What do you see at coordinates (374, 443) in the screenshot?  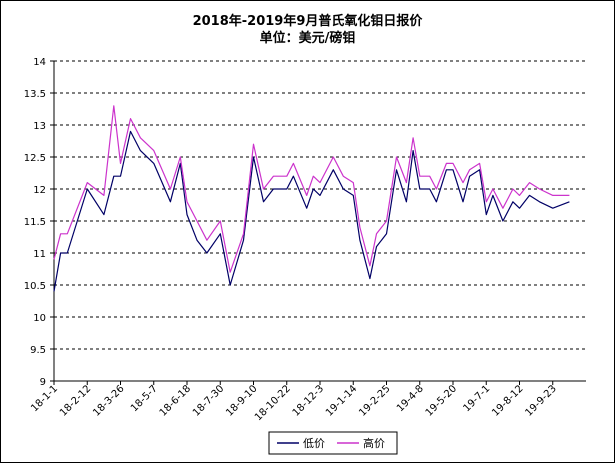 I see `legend-label: 高价` at bounding box center [374, 443].